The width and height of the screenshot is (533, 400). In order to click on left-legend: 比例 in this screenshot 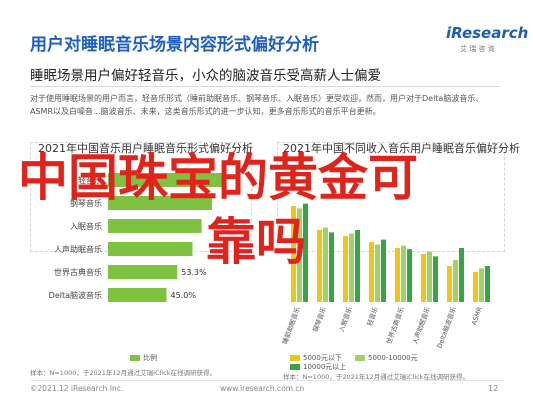, I will do `click(143, 358)`.